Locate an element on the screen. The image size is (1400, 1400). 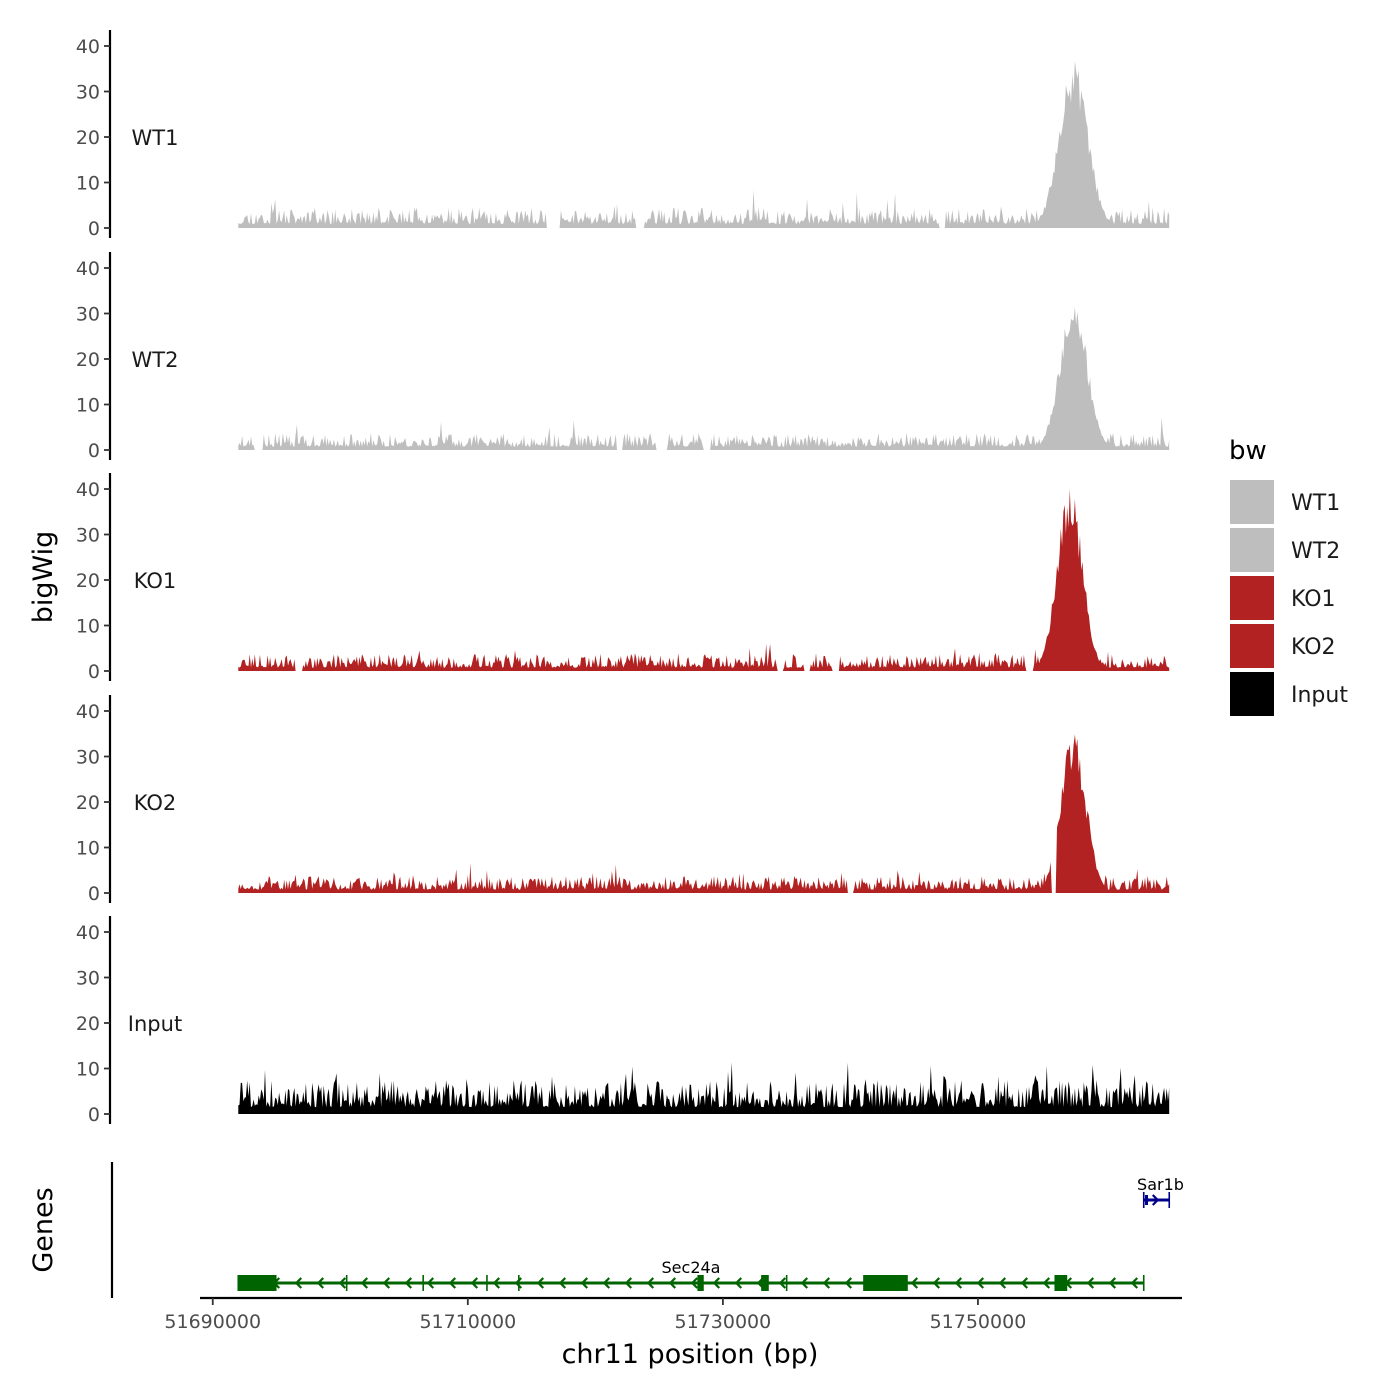
coverage-area-ko2 is located at coordinates (704, 813).